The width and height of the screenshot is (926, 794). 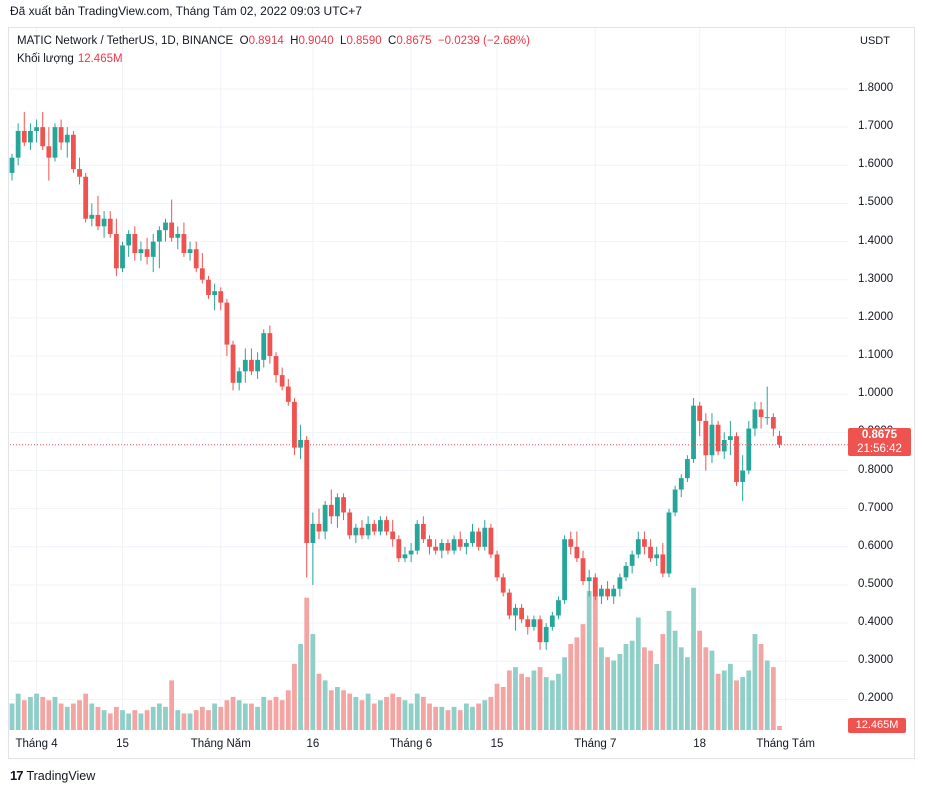 I want to click on bar-countdown: 21:56:42, so click(x=879, y=449).